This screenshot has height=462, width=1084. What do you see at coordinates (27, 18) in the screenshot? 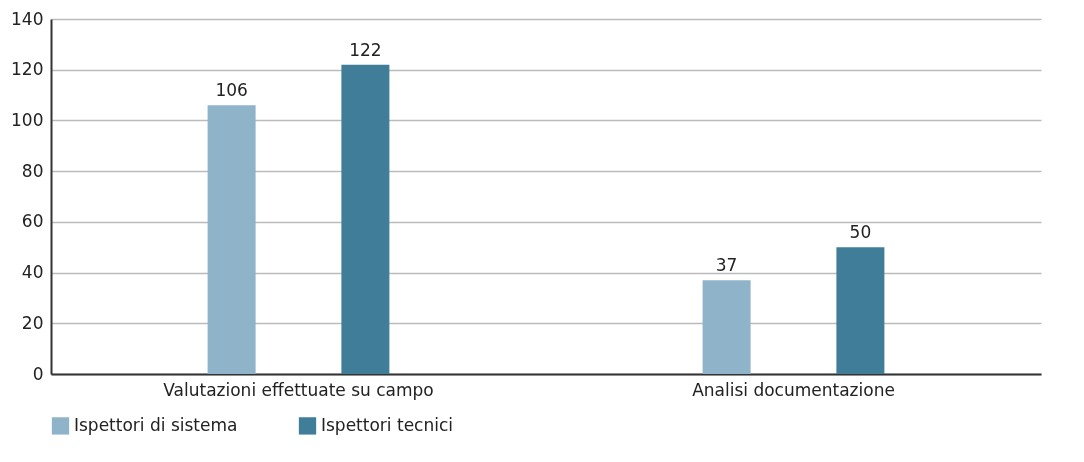
I see `y-tick-label: 140` at bounding box center [27, 18].